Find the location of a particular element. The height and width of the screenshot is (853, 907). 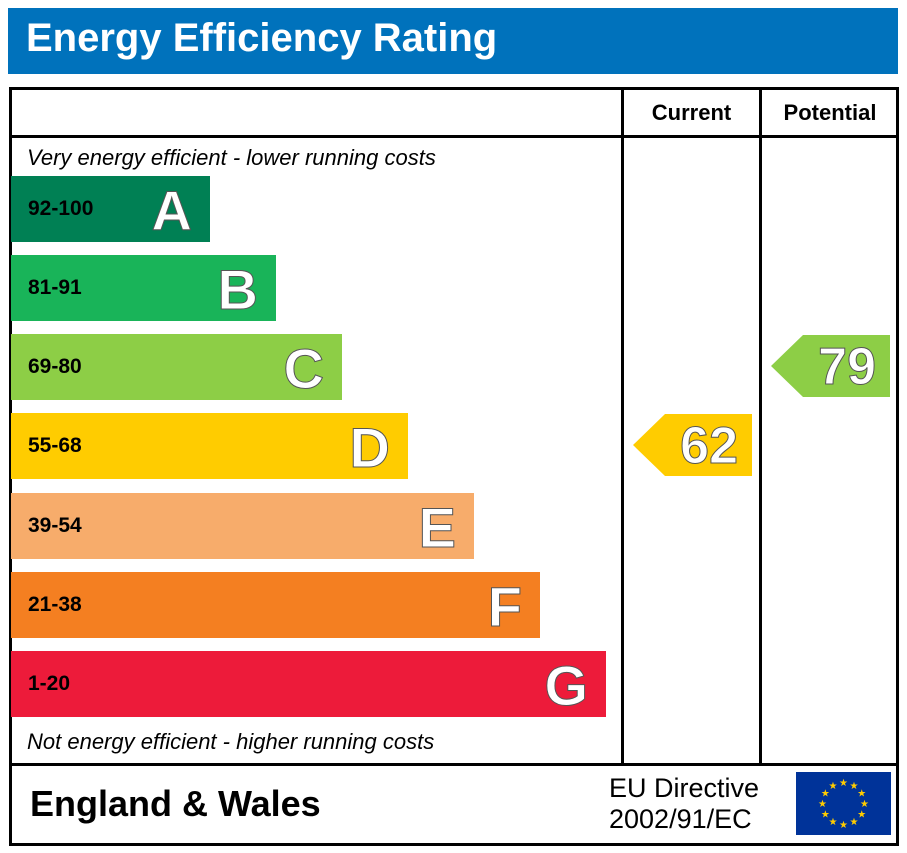

band-bar-b: 81-91 B is located at coordinates (143, 288).